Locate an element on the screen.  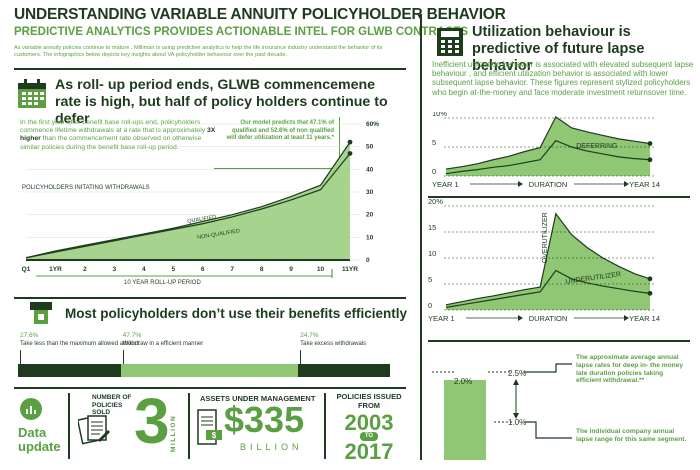
rollup-label: 10 YEAR ROLL-UP PERIOD is located at coordinates (162, 283).